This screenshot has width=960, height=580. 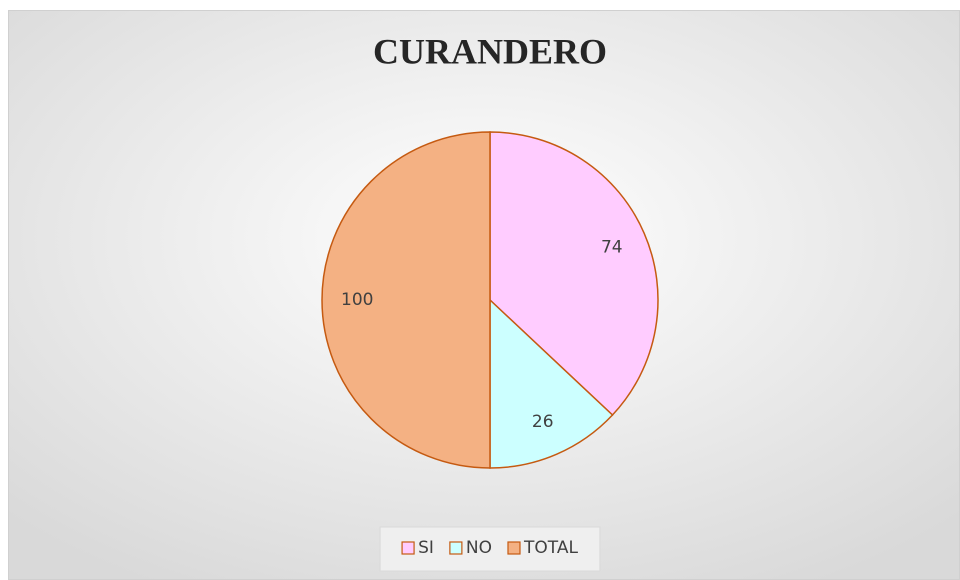 I want to click on legend-label: NO, so click(x=479, y=548).